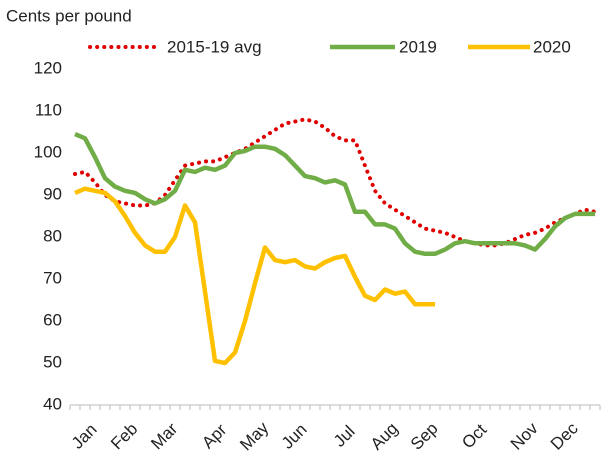  Describe the element at coordinates (418, 46) in the screenshot. I see `legend-label: 2019` at that location.